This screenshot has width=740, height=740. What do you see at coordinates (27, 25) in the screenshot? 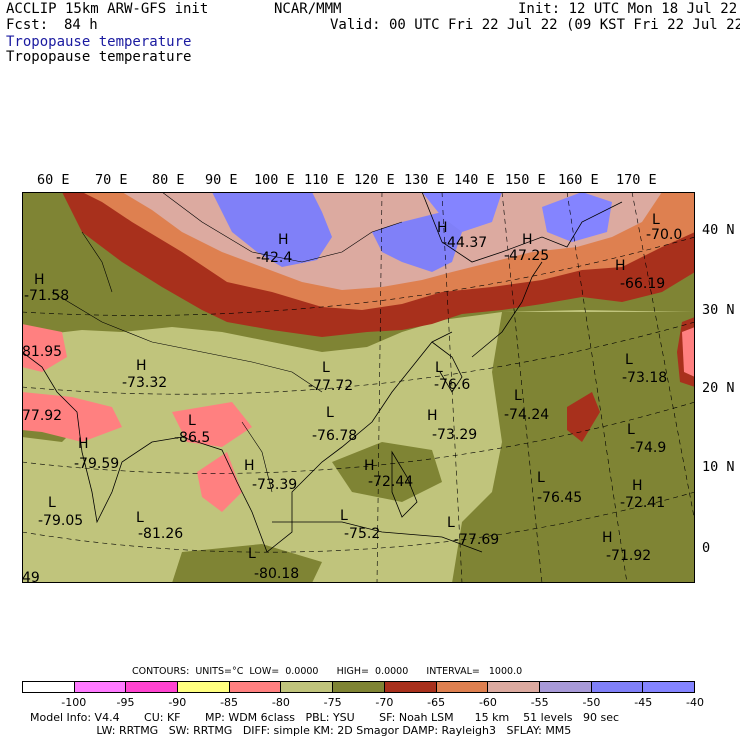
I see `fcst-label: Fcst:` at bounding box center [27, 25].